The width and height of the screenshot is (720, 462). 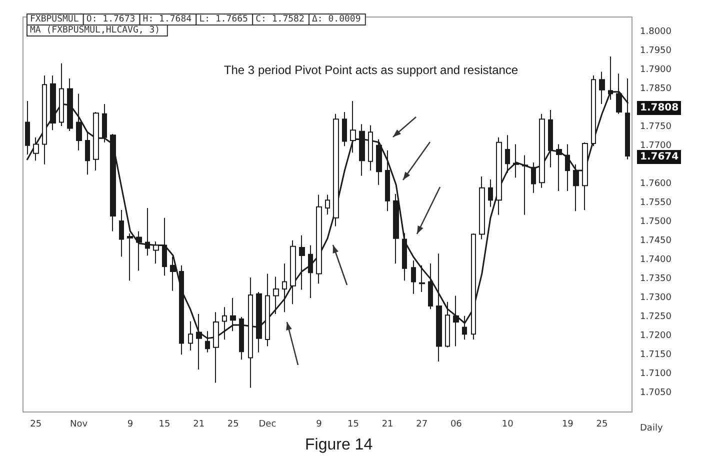 What do you see at coordinates (656, 184) in the screenshot?
I see `y-tick-label: 1.7600` at bounding box center [656, 184].